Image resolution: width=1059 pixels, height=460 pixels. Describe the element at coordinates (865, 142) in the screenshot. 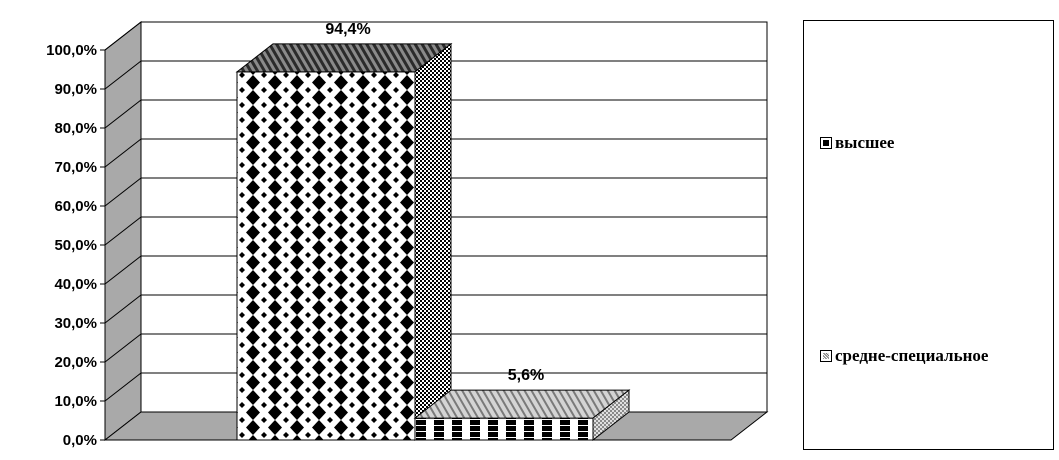

I see `legend-label: высшее` at that location.